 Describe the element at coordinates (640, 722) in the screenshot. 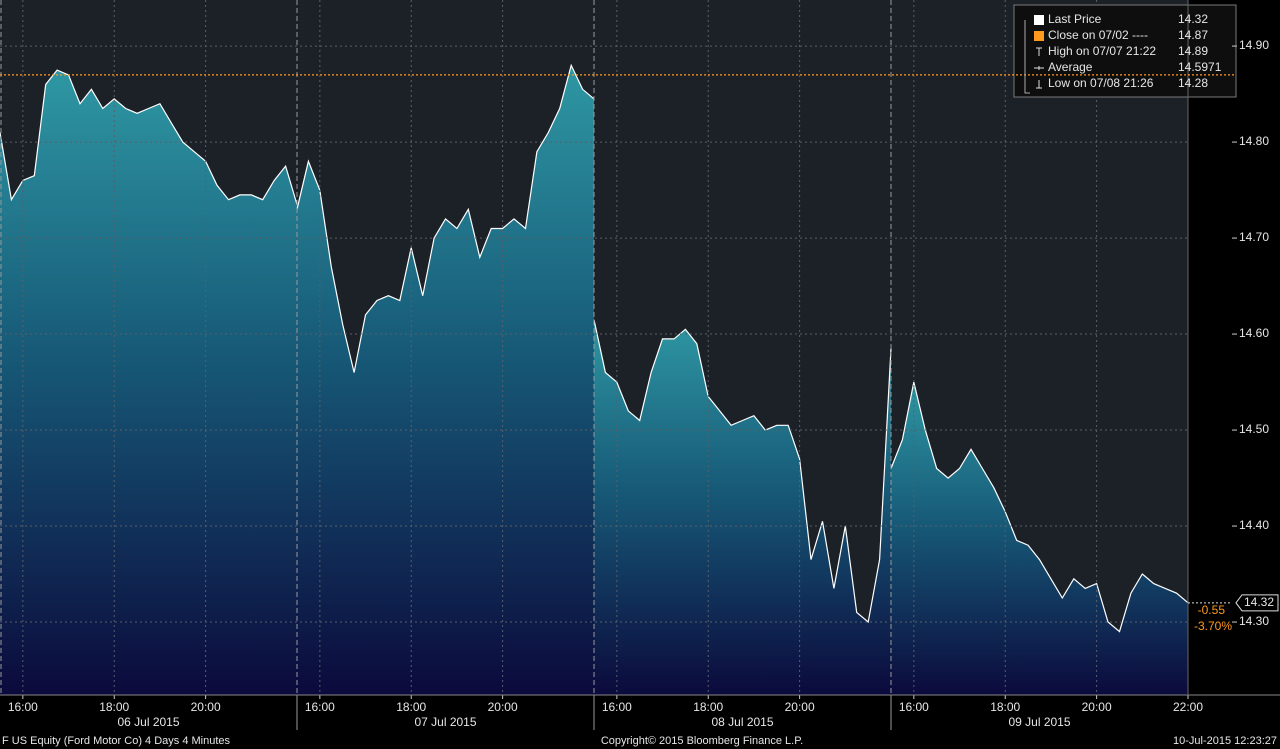

I see `x-axis-background` at that location.